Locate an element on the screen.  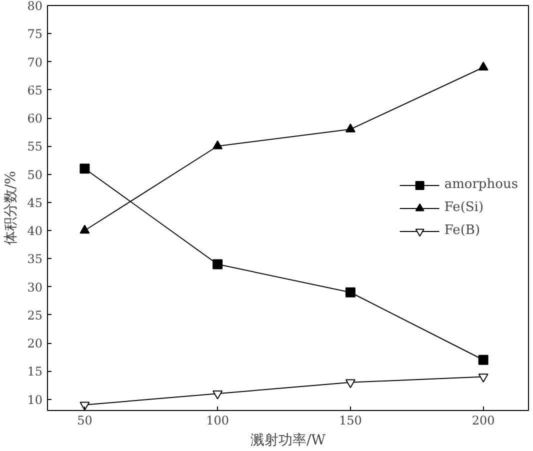
y-tick-label: 55 is located at coordinates (35, 147).